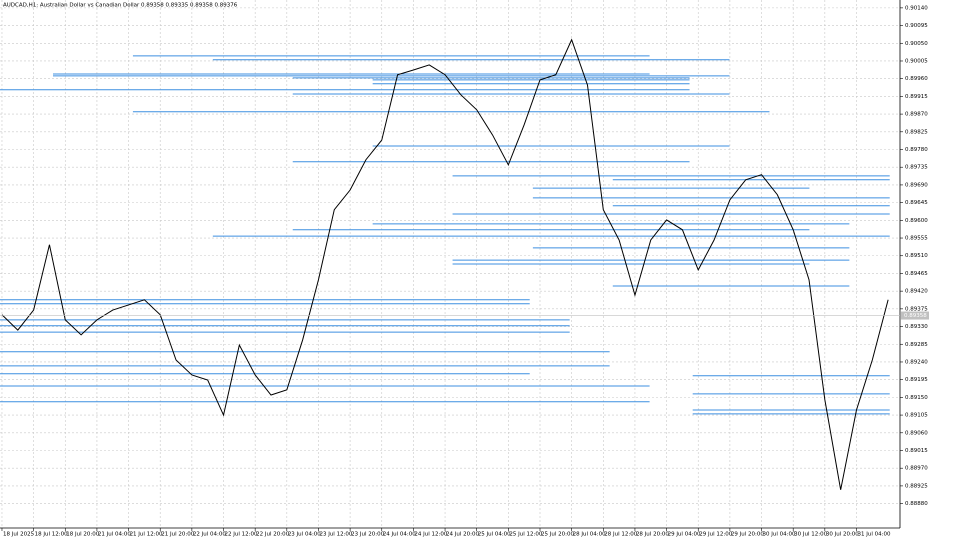  Describe the element at coordinates (620, 535) in the screenshot. I see `x-tick-label: 28 Jul 12:00` at that location.